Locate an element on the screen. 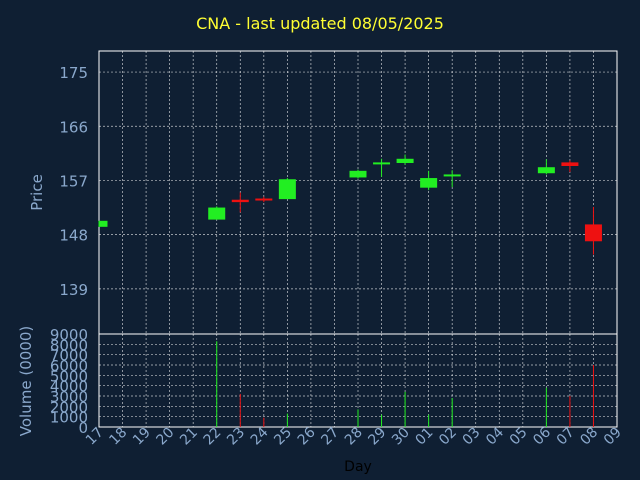  x-axis-label: Day is located at coordinates (358, 467).